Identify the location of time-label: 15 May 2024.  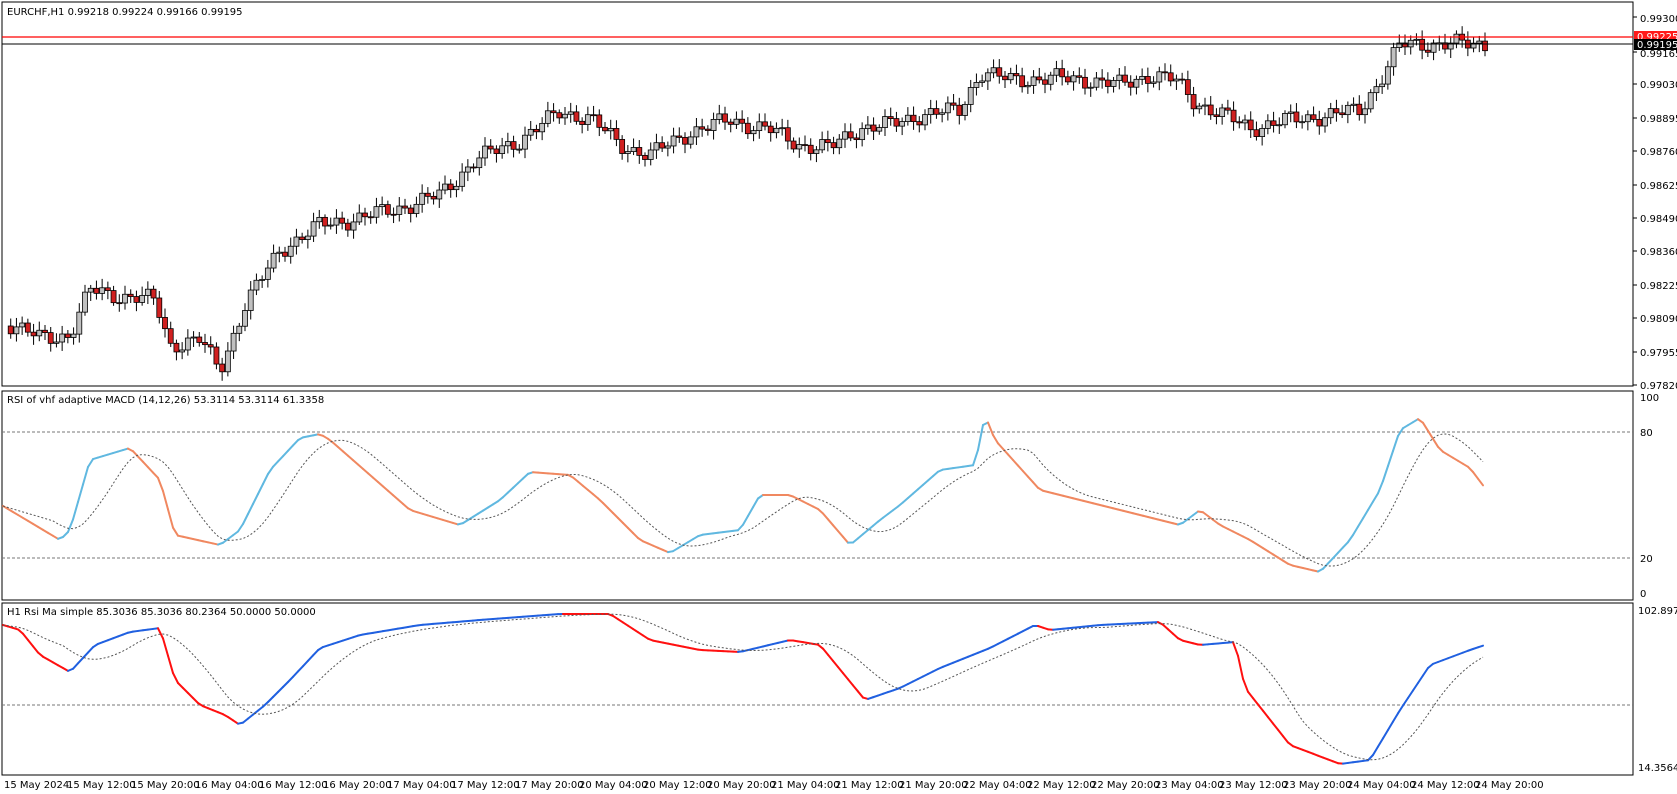
(36, 785).